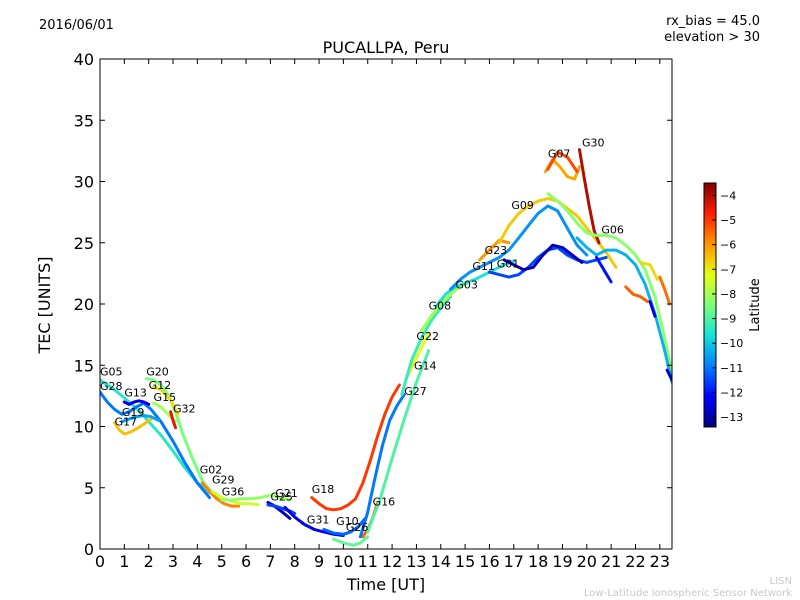 Image resolution: width=800 pixels, height=600 pixels. I want to click on satellite-label-g01: G01, so click(508, 264).